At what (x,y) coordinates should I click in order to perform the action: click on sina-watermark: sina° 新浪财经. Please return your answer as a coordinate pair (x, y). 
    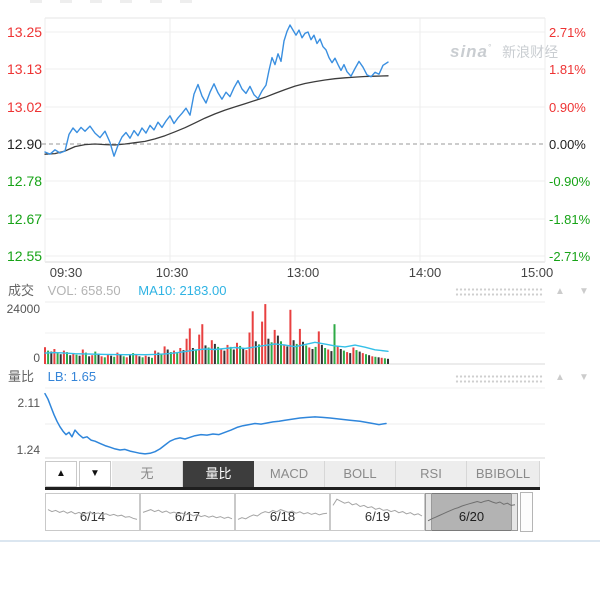
    Looking at the image, I should click on (504, 52).